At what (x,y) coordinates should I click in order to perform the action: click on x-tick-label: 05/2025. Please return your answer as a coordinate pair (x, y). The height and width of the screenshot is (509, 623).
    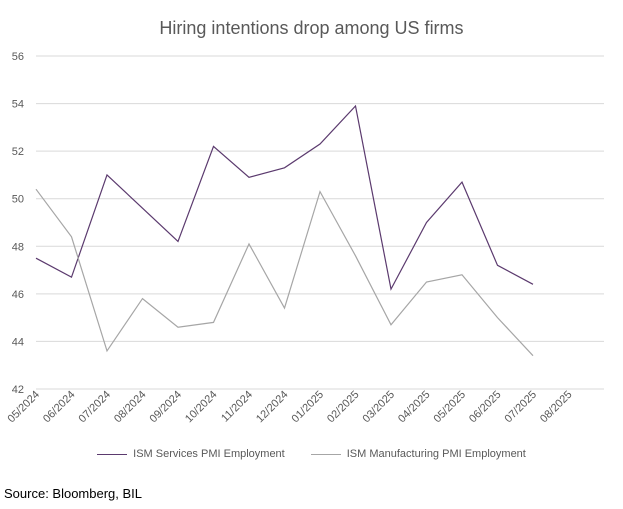
    Looking at the image, I should click on (450, 407).